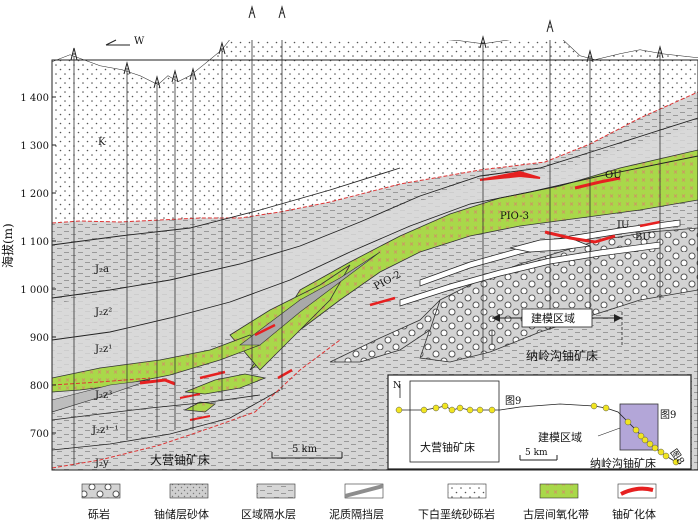 The width and height of the screenshot is (698, 528). What do you see at coordinates (39, 434) in the screenshot?
I see `y-tick-label: 700` at bounding box center [39, 434].